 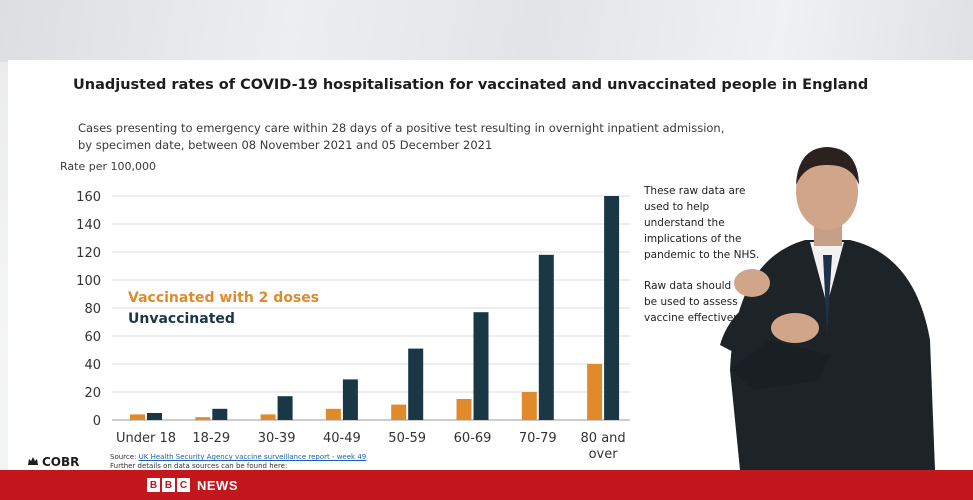 I want to click on source-prefix: Source:, so click(x=124, y=457).